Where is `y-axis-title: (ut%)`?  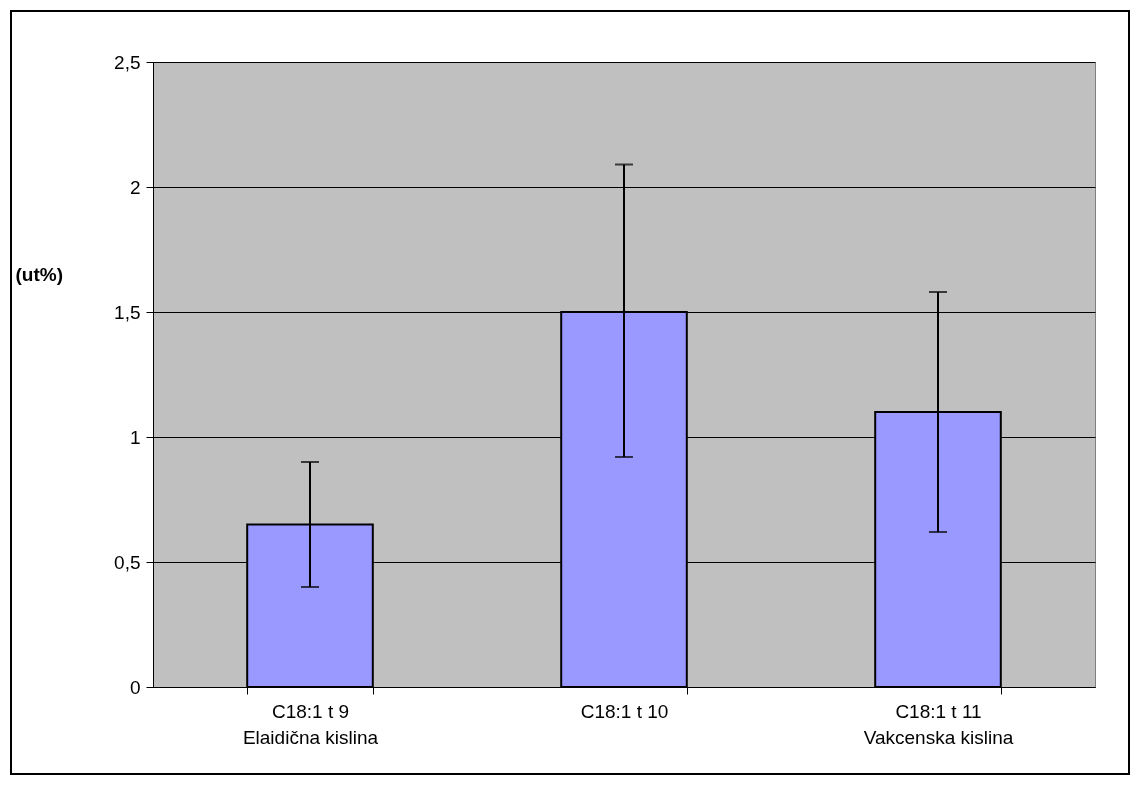
y-axis-title: (ut%) is located at coordinates (39, 274).